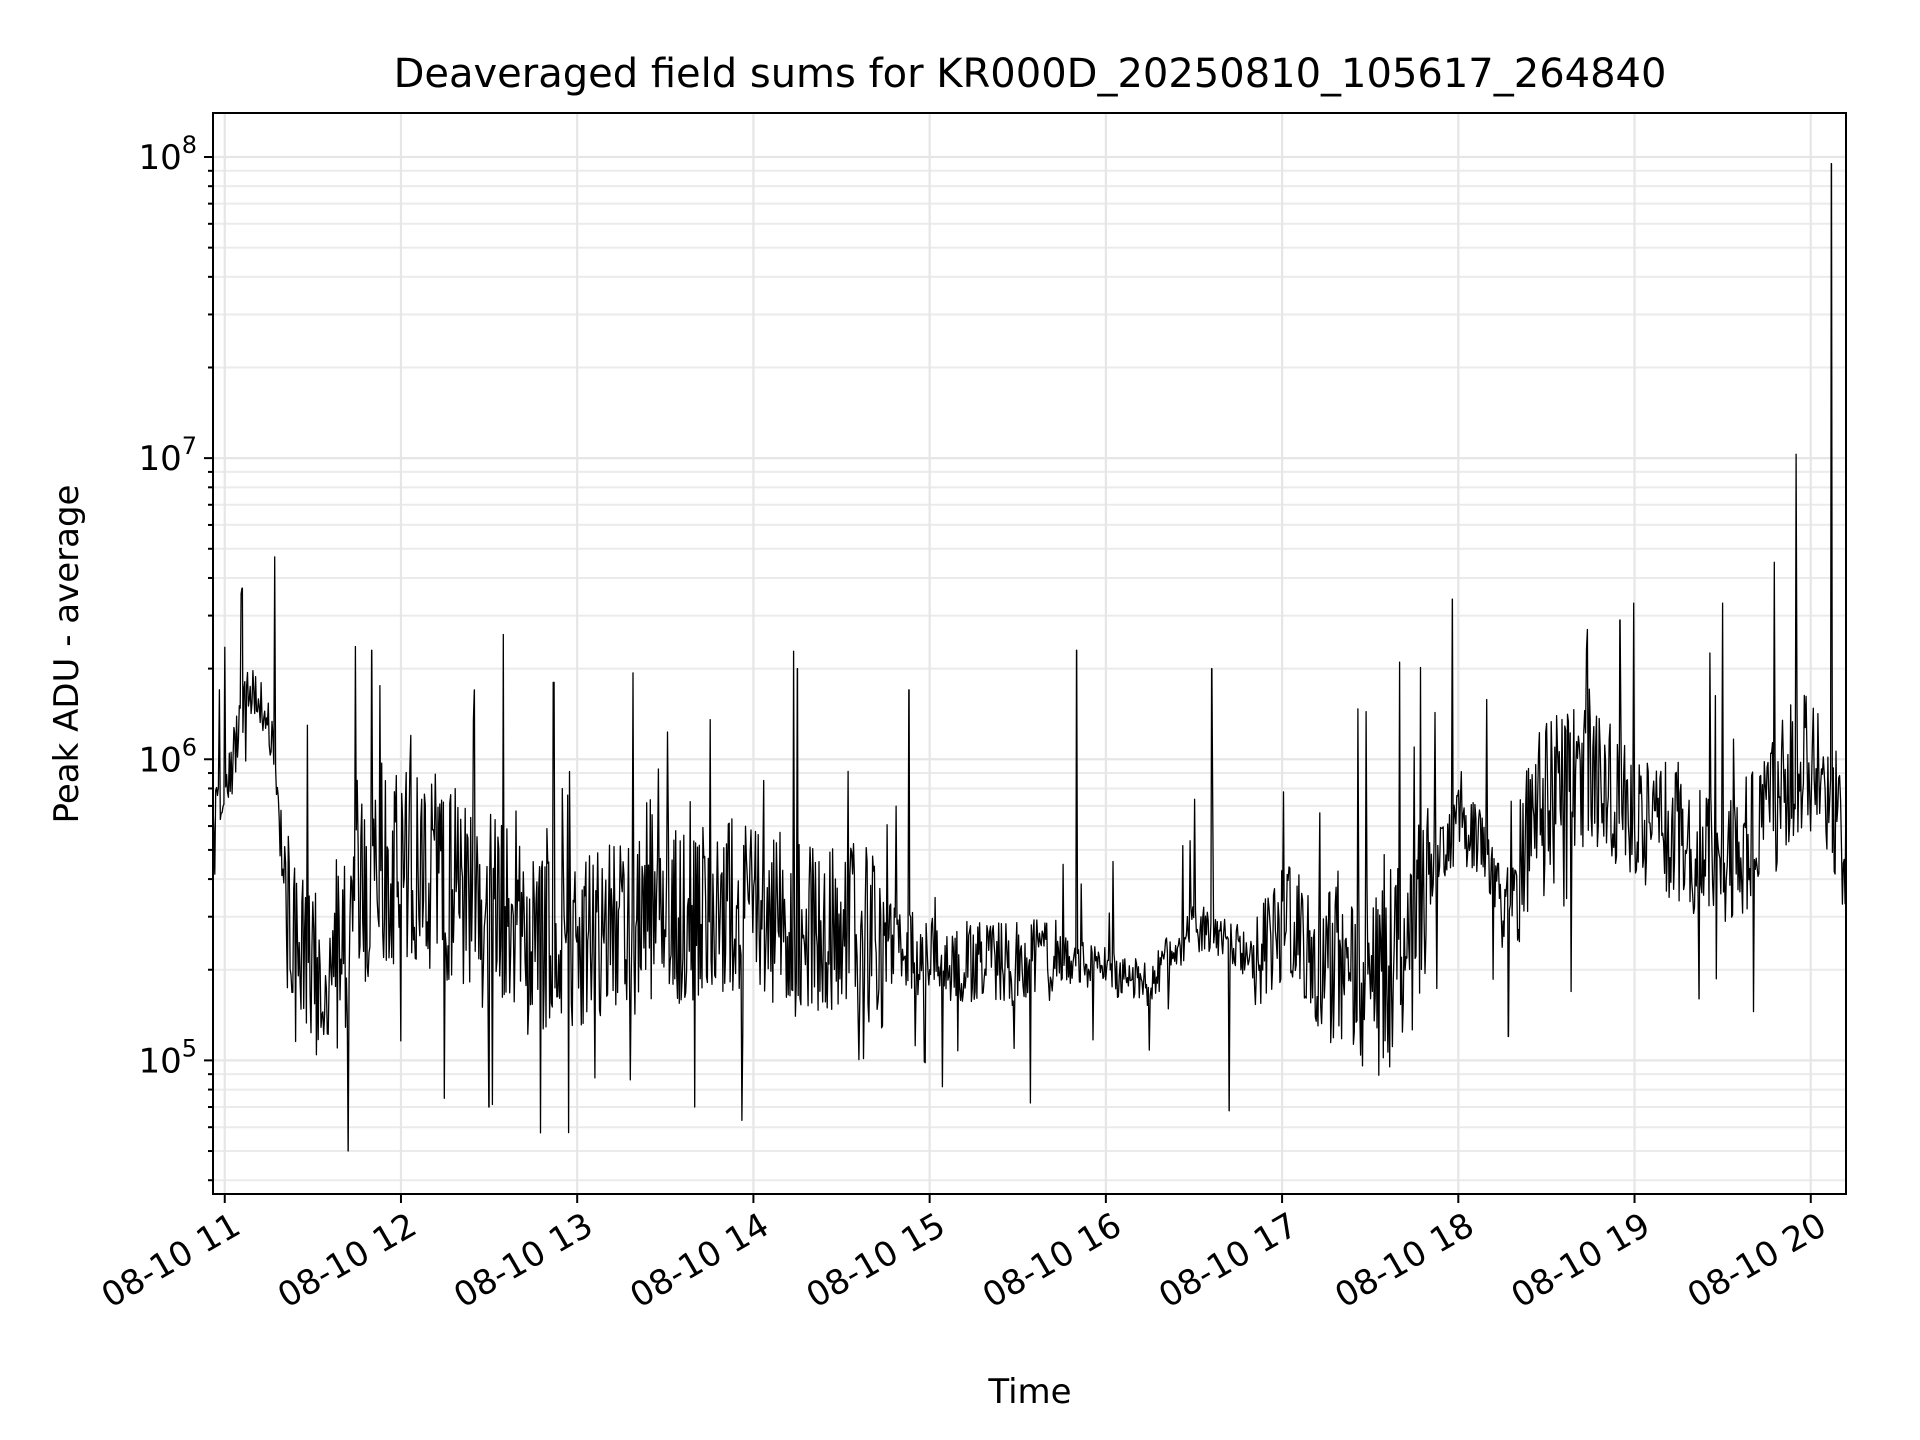  What do you see at coordinates (1029, 1392) in the screenshot?
I see `x-axis-title: Time` at bounding box center [1029, 1392].